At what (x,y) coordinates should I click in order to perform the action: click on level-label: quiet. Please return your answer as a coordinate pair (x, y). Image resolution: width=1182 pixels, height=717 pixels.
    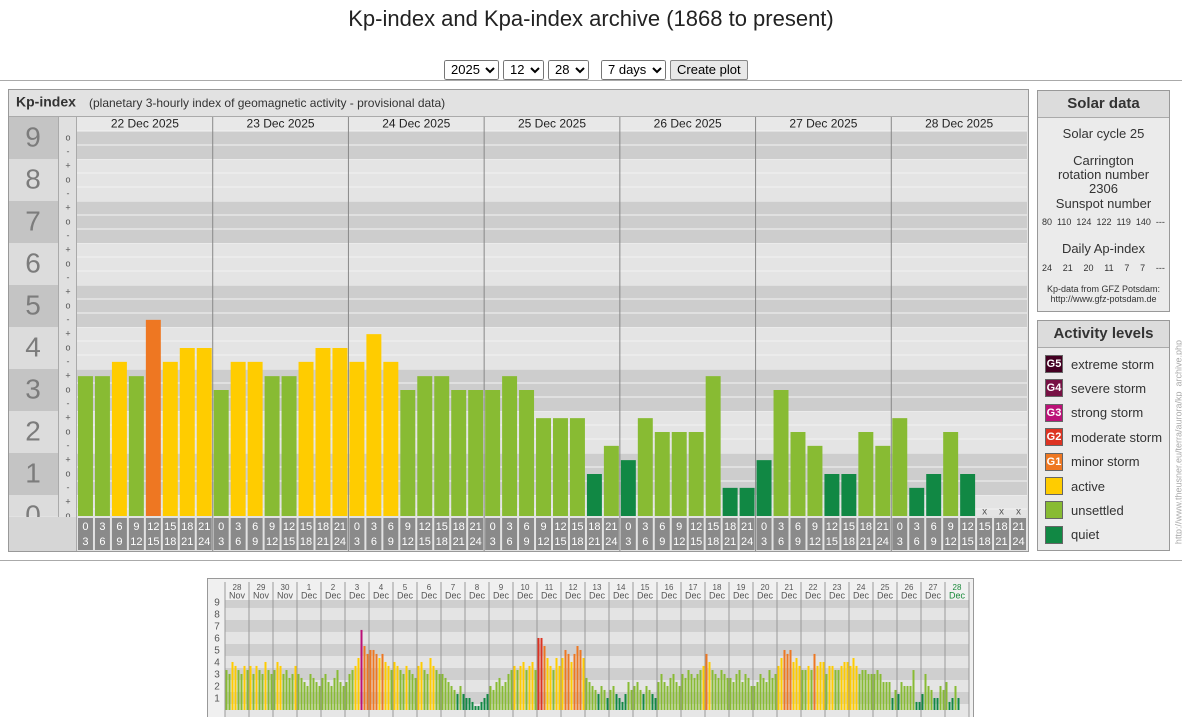
    Looking at the image, I should click on (1085, 535).